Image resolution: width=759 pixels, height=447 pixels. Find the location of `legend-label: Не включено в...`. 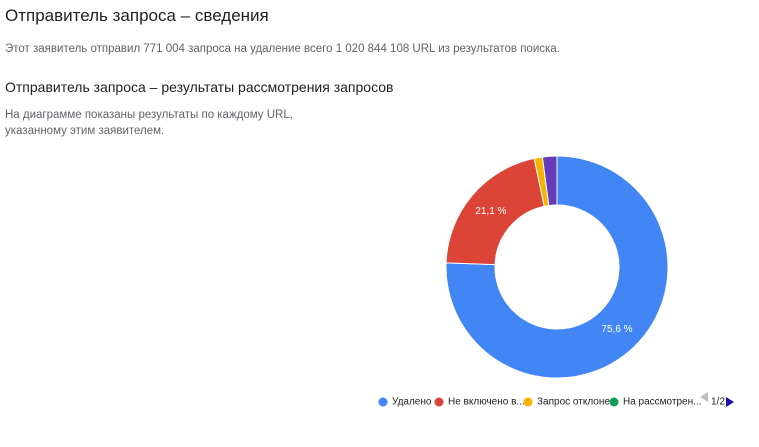

legend-label: Не включено в... is located at coordinates (486, 402).